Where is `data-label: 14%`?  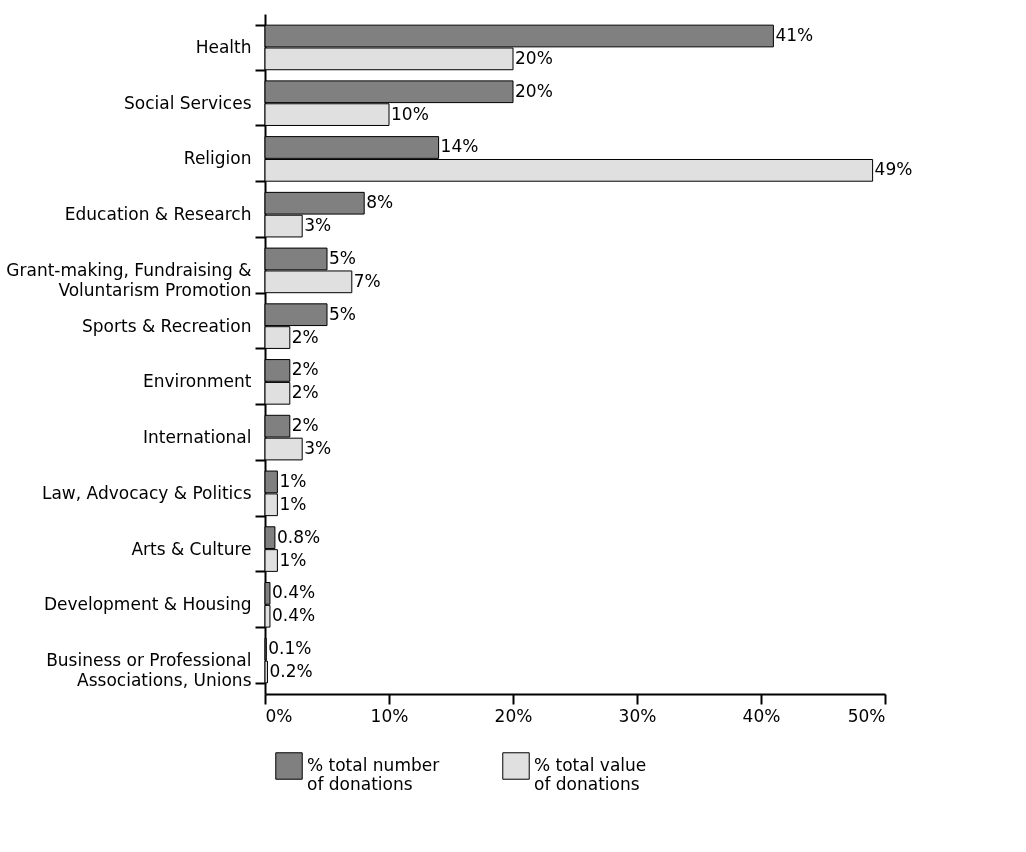
data-label: 14% is located at coordinates (459, 146).